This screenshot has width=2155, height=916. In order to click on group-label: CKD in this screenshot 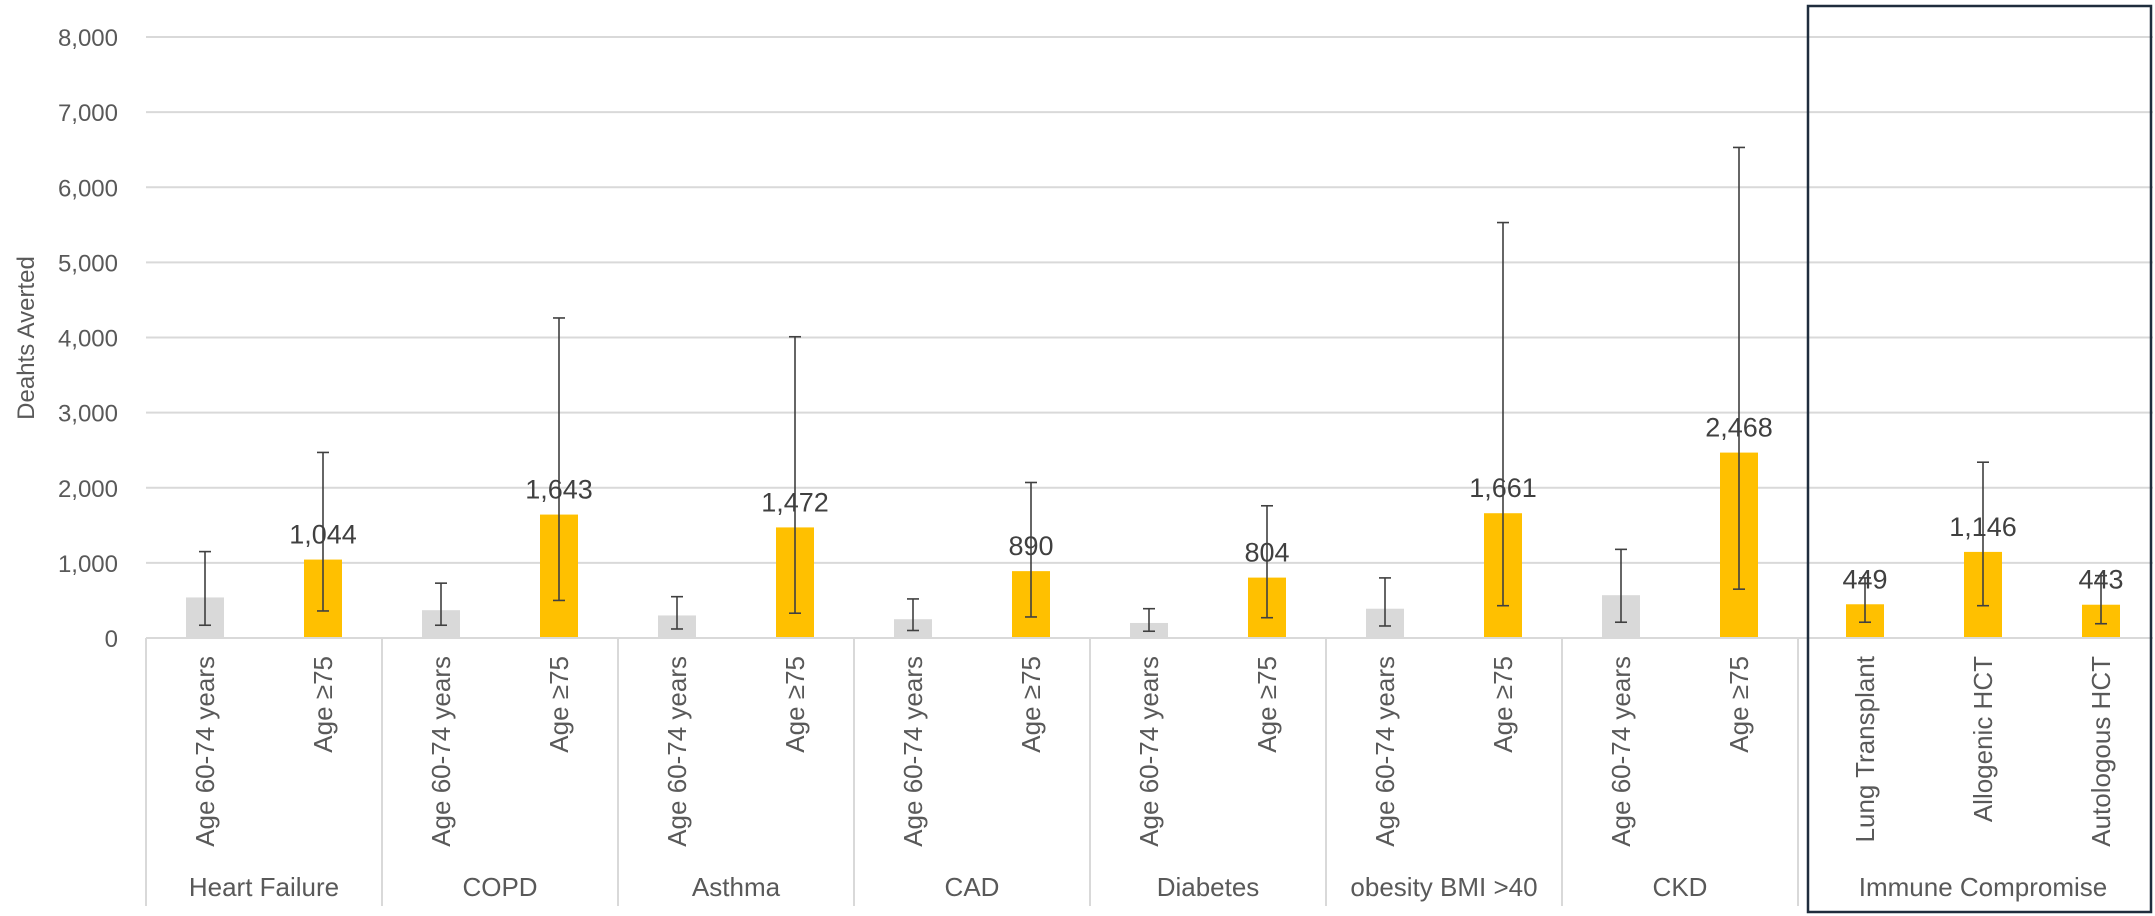, I will do `click(1680, 887)`.